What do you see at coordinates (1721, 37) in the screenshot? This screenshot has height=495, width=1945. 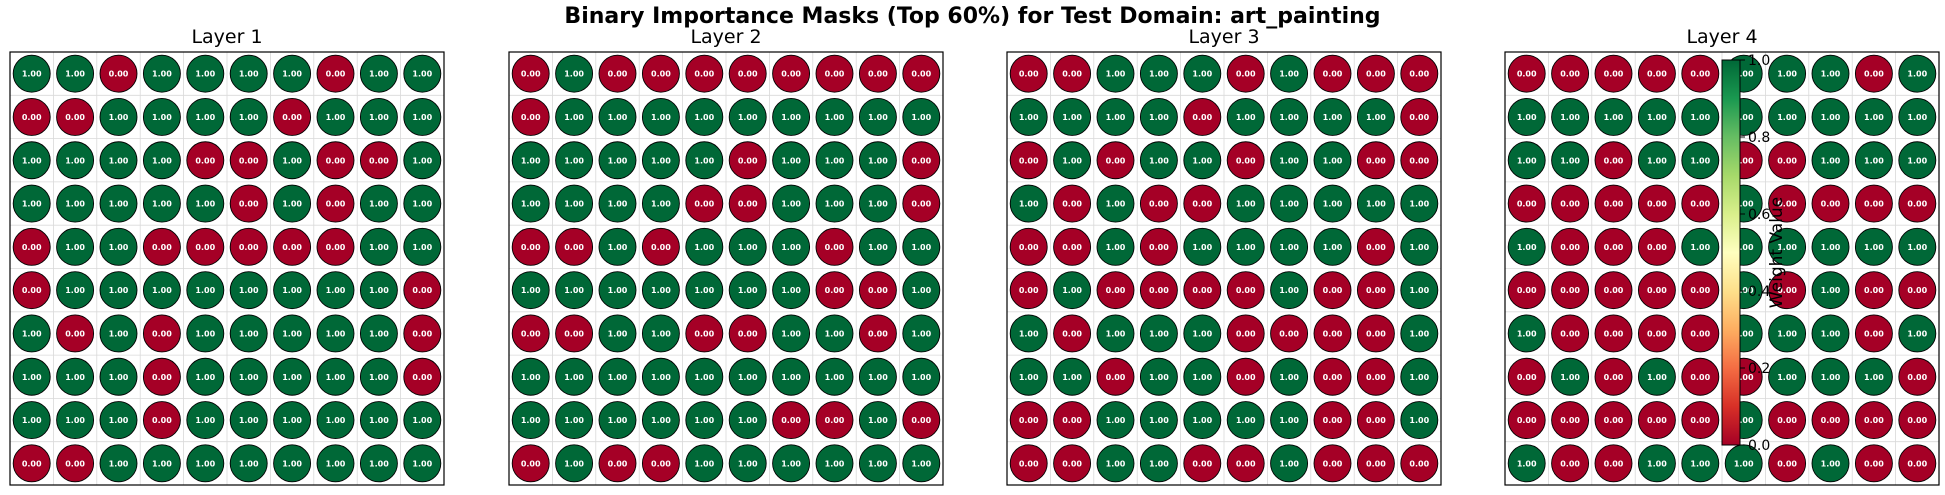 I see `panel-title: Layer 4` at bounding box center [1721, 37].